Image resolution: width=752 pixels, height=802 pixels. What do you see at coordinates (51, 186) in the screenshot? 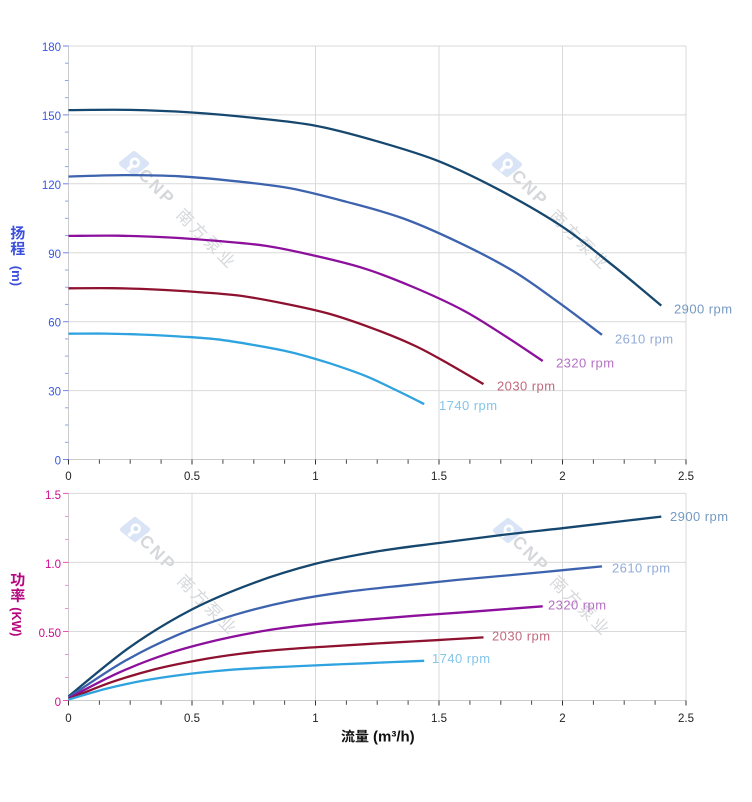
I see `svg-text: 120` at bounding box center [51, 186].